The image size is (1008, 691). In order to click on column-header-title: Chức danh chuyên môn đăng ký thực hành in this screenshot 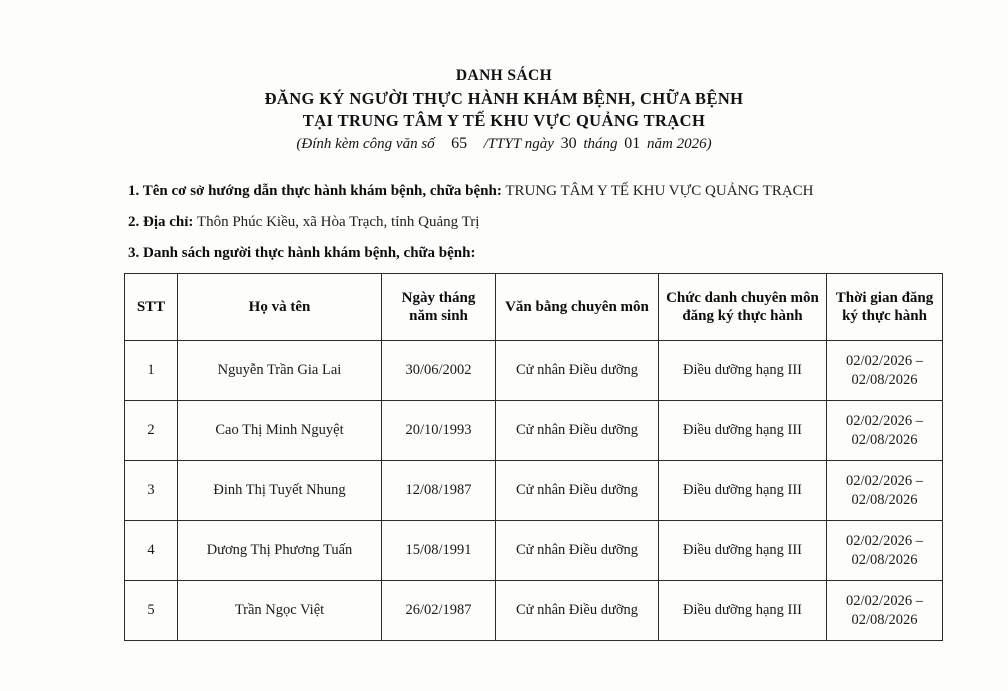, I will do `click(742, 307)`.